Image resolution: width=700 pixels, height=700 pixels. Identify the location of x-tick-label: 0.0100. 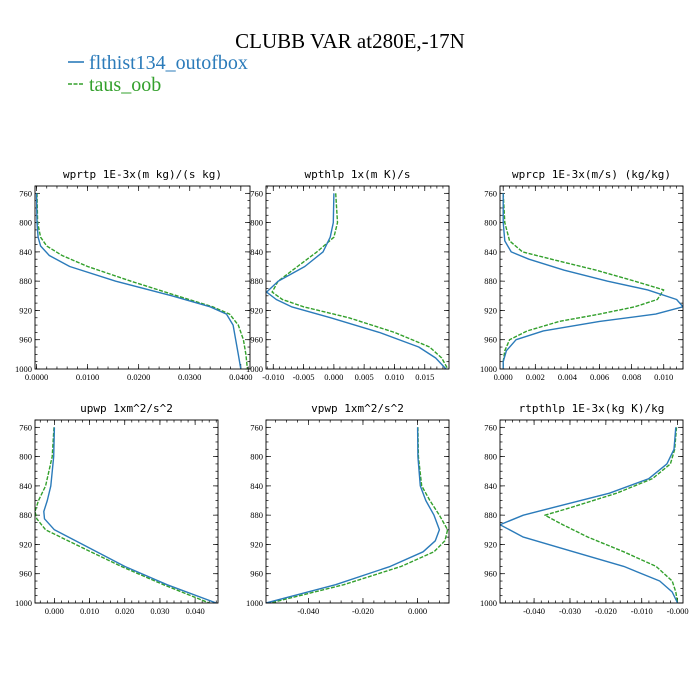
(87, 377).